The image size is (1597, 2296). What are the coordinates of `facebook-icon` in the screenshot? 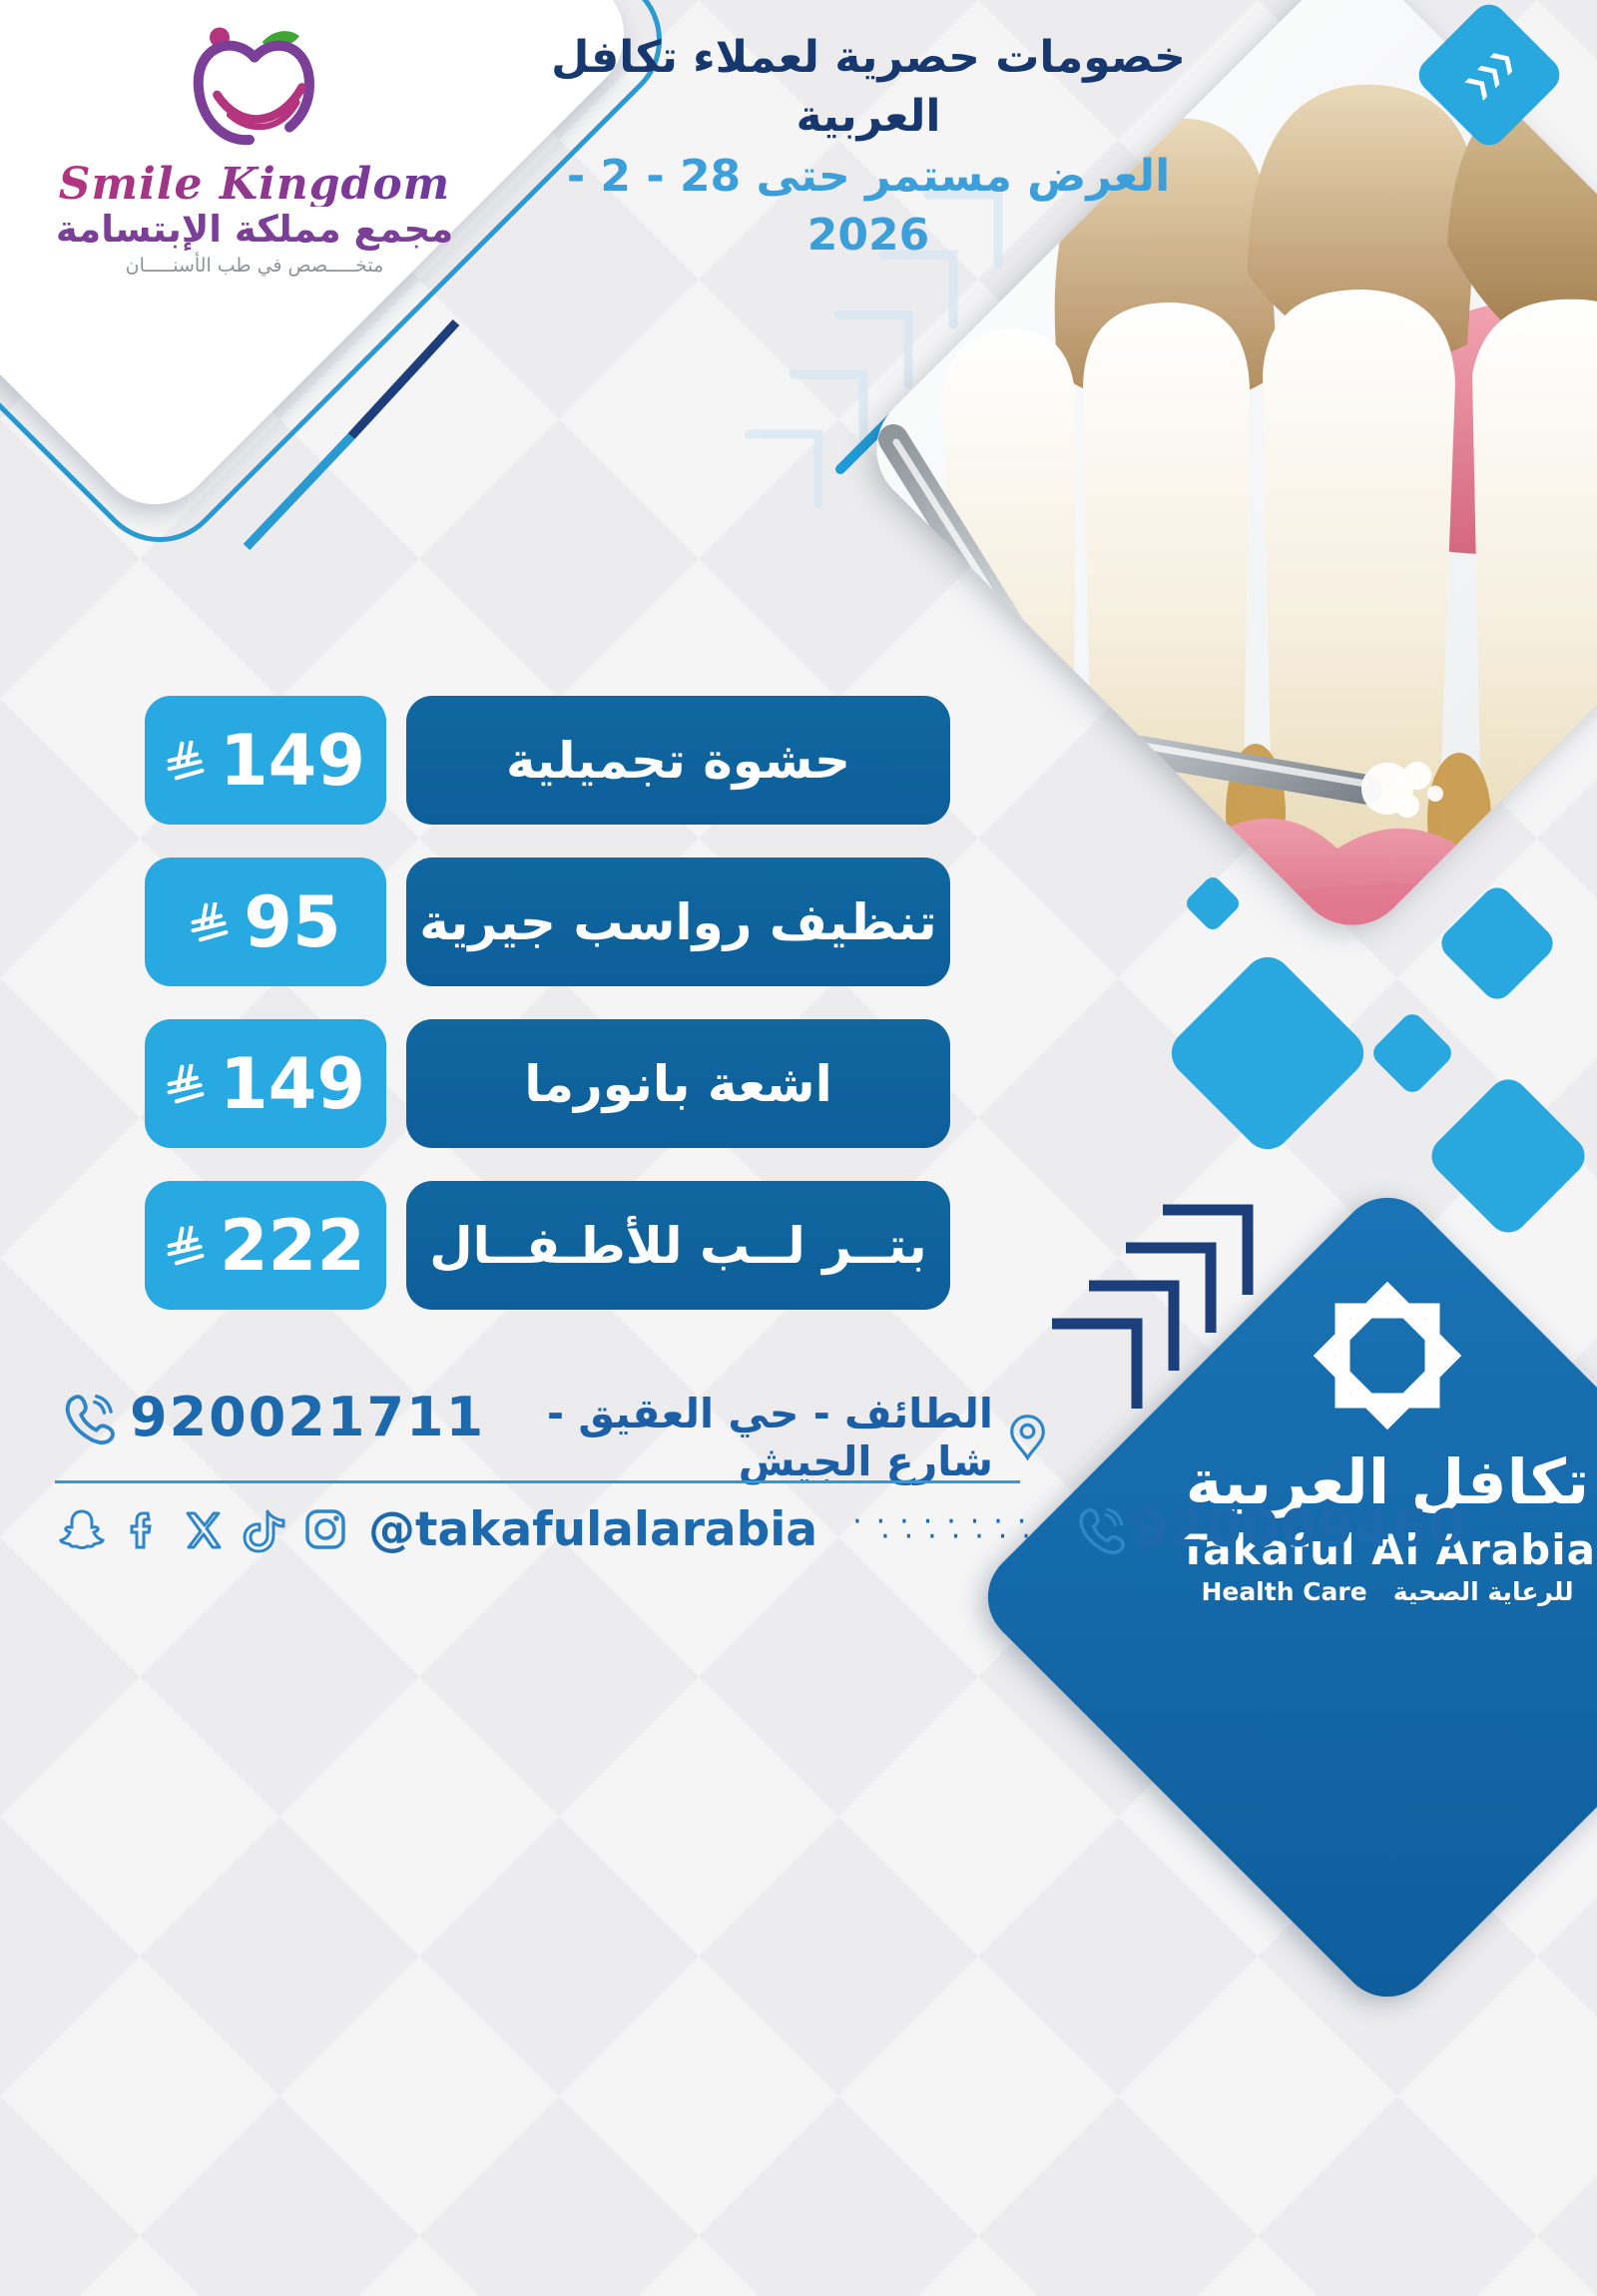 It's located at (143, 1529).